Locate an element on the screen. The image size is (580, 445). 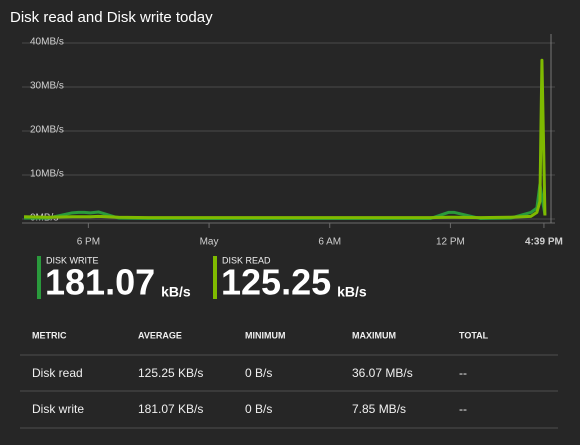
x-tick-label: 6 AM is located at coordinates (329, 242).